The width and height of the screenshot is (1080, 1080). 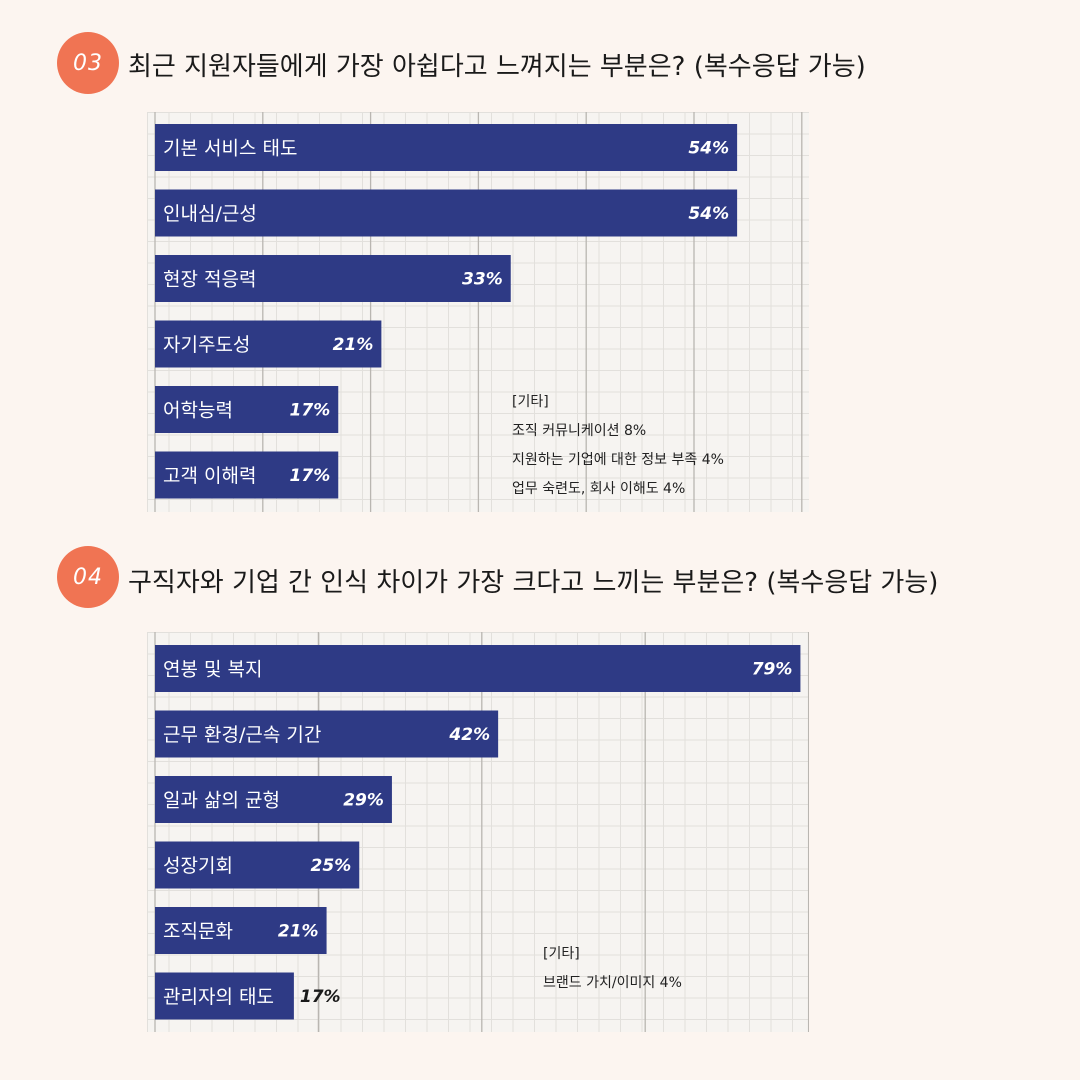 What do you see at coordinates (482, 280) in the screenshot?
I see `bar-value-label: 33%` at bounding box center [482, 280].